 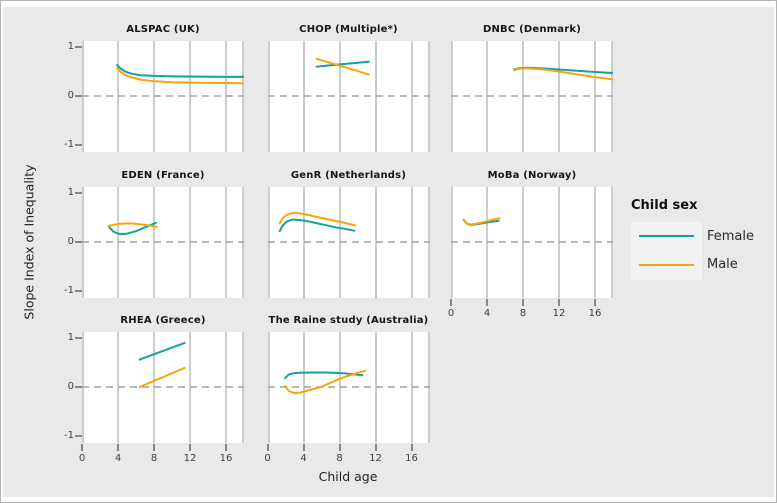 What do you see at coordinates (532, 175) in the screenshot?
I see `facet-title: MoBa (Norway)` at bounding box center [532, 175].